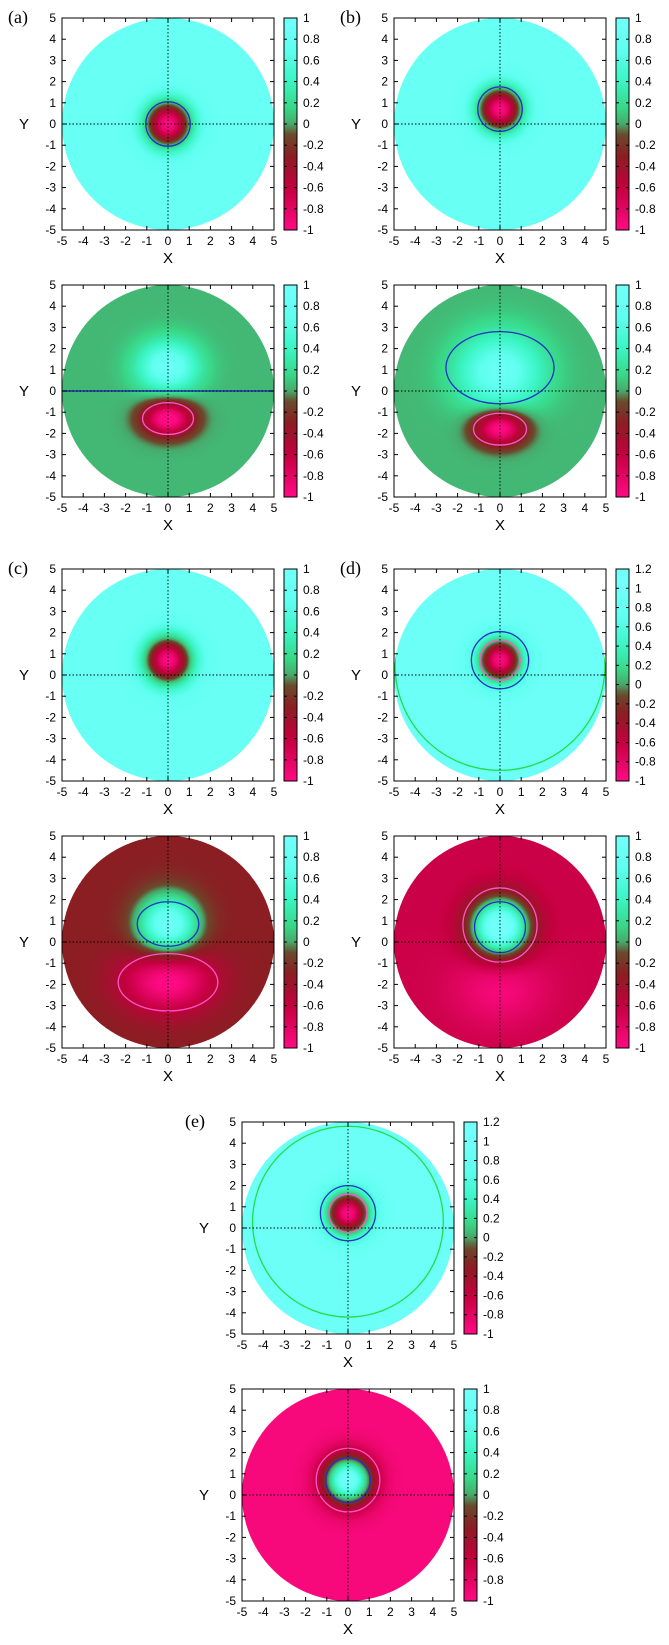 The height and width of the screenshot is (1645, 669). Describe the element at coordinates (638, 685) in the screenshot. I see `colorbar-tick-label: 0` at that location.